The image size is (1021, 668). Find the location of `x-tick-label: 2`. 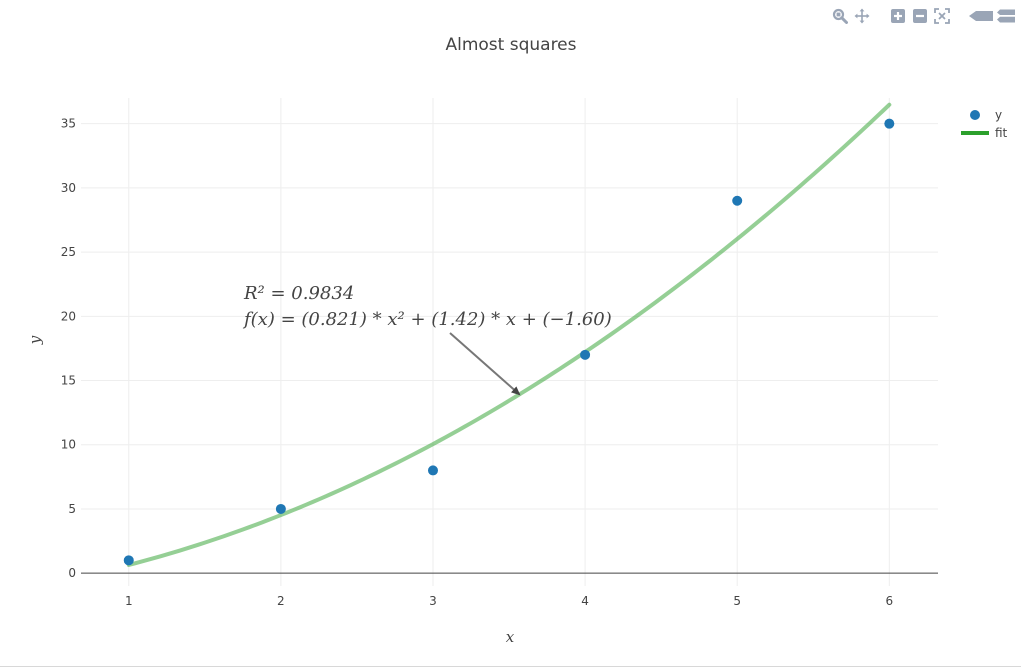

x-tick-label: 2 is located at coordinates (281, 601).